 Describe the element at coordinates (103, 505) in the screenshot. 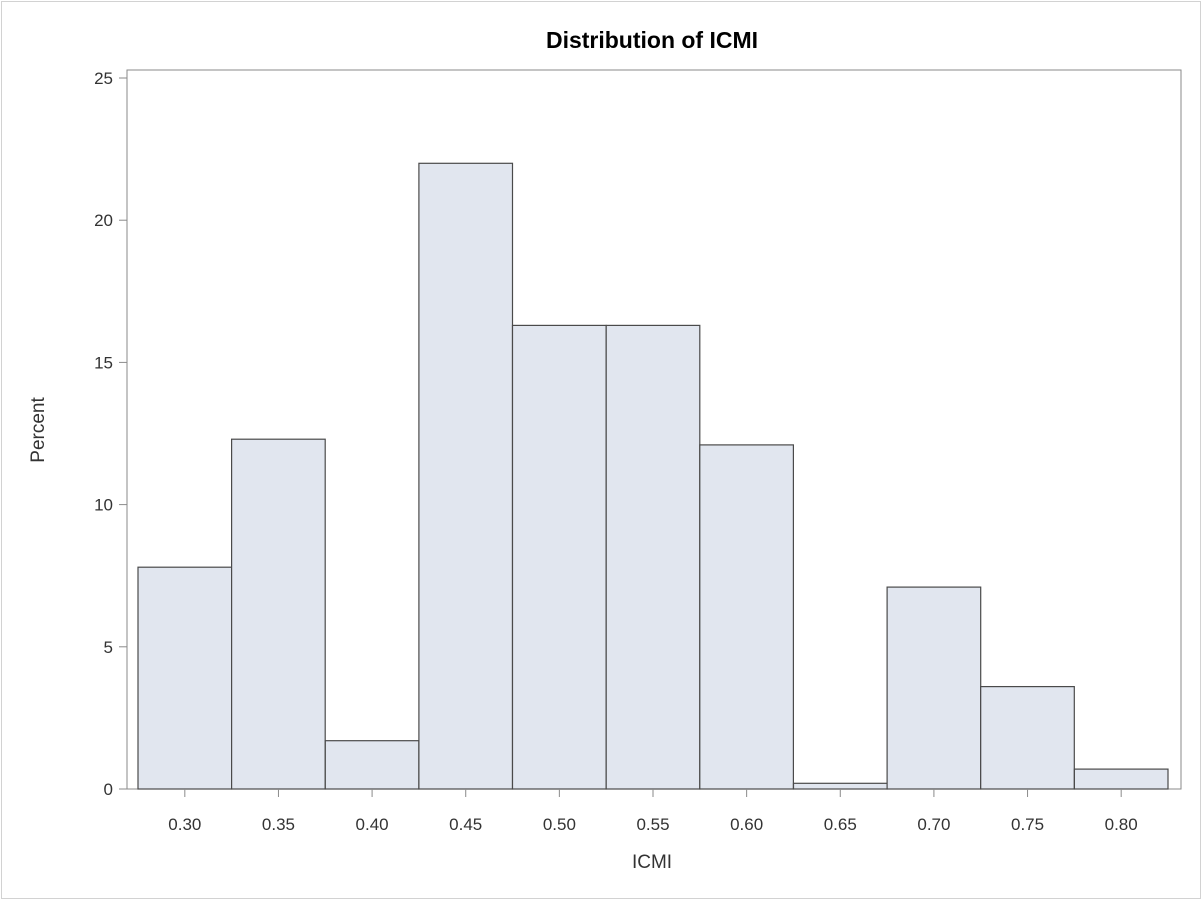

I see `y-tick-label: 10` at that location.